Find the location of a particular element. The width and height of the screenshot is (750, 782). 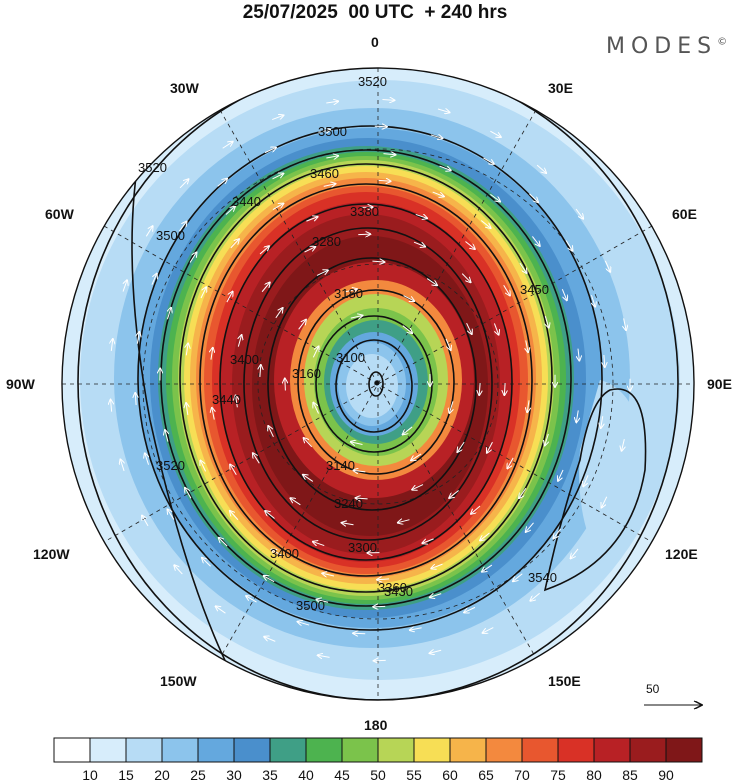

contour-label: 3180 is located at coordinates (348, 293).